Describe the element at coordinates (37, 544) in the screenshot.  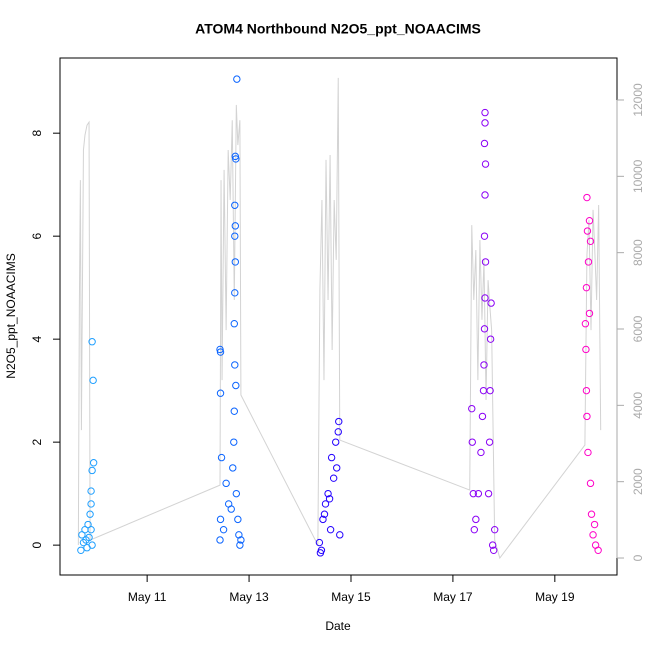
I see `y-tick-label: 0` at that location.